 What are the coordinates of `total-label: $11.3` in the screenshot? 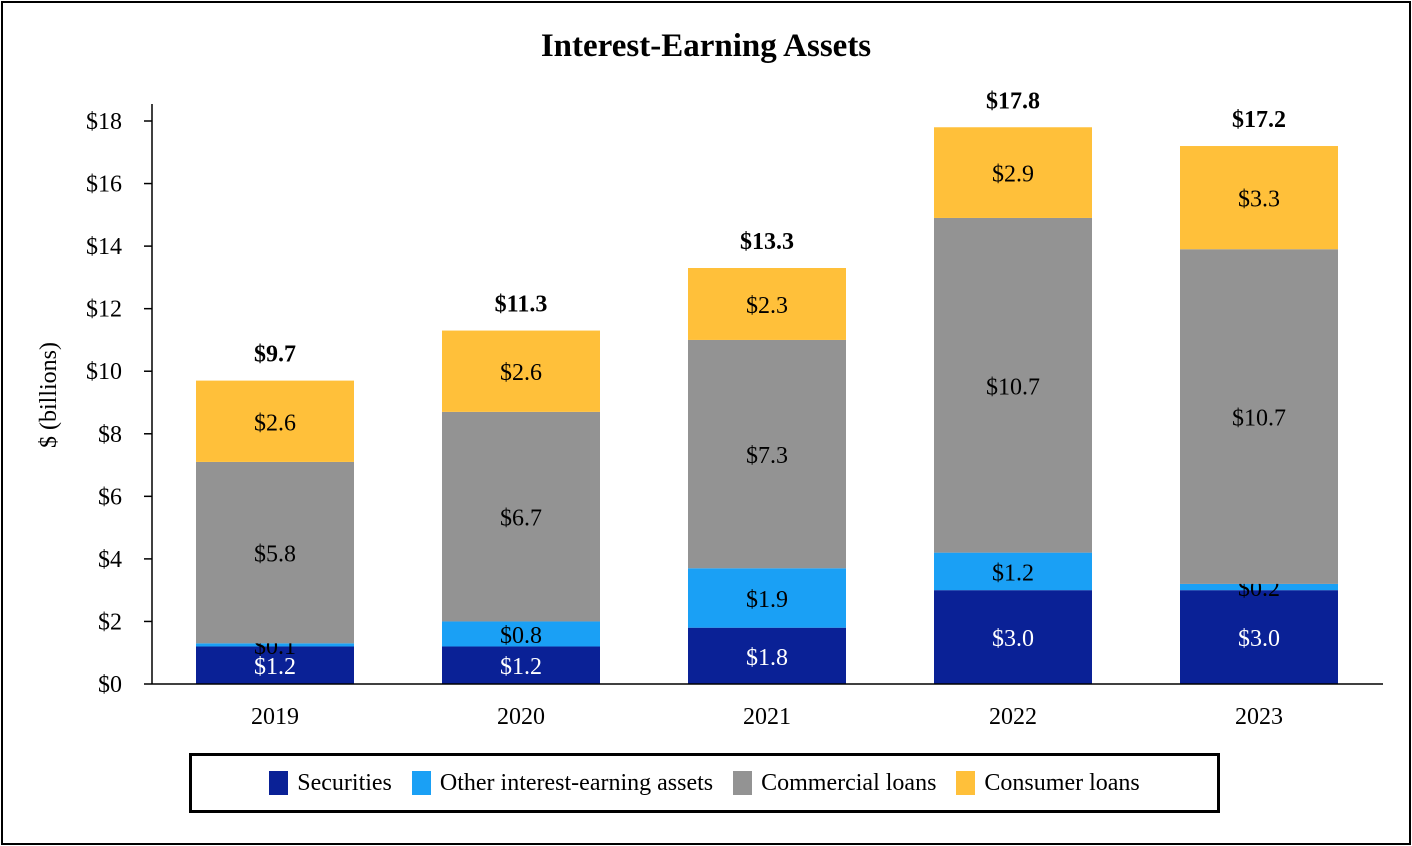 It's located at (521, 305).